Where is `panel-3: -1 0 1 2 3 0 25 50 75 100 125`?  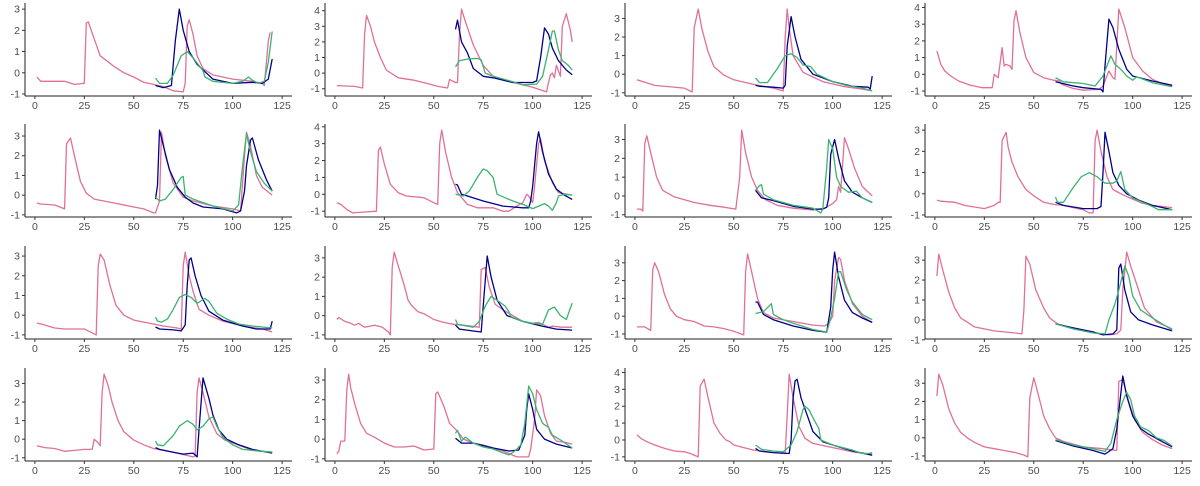
panel-3: -1 0 1 2 3 0 25 50 75 100 125 is located at coordinates (750, 60).